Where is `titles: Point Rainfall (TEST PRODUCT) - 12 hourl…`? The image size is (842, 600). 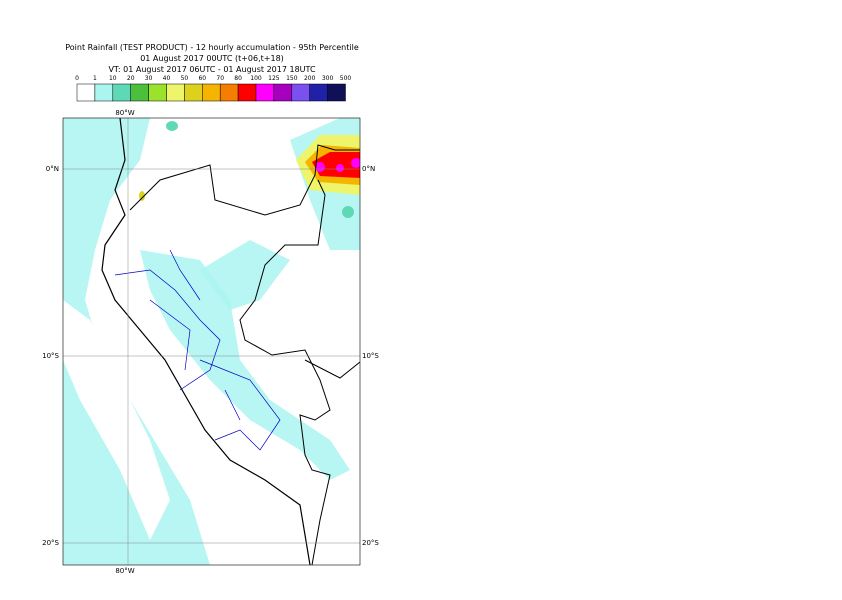 titles: Point Rainfall (TEST PRODUCT) - 12 hourl… is located at coordinates (212, 58).